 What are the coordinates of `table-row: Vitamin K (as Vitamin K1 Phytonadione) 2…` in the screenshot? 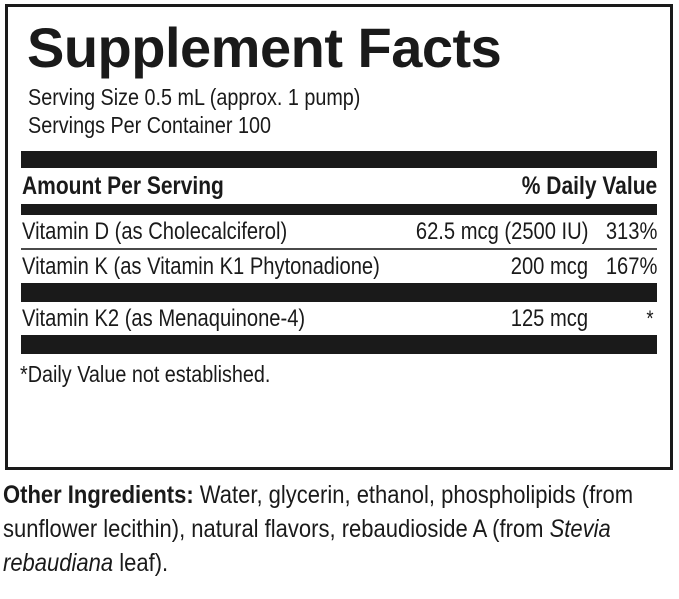 It's located at (339, 266).